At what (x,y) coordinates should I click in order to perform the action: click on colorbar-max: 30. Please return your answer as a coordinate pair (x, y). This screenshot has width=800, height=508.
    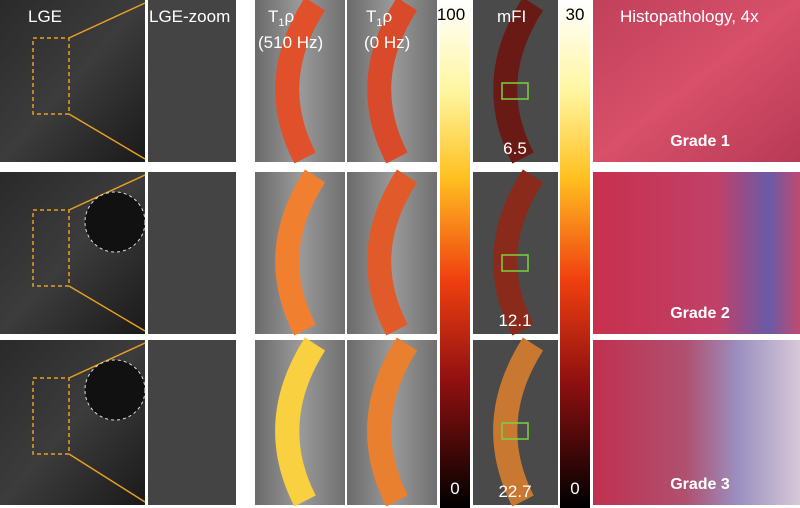
    Looking at the image, I should click on (575, 14).